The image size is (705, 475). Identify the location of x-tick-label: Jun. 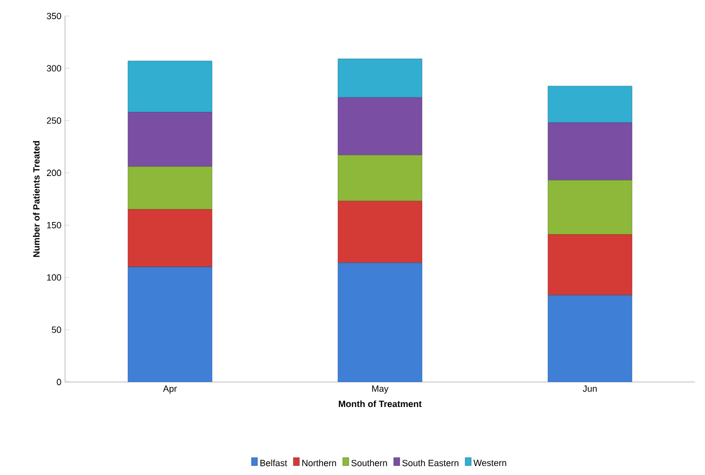
(589, 389).